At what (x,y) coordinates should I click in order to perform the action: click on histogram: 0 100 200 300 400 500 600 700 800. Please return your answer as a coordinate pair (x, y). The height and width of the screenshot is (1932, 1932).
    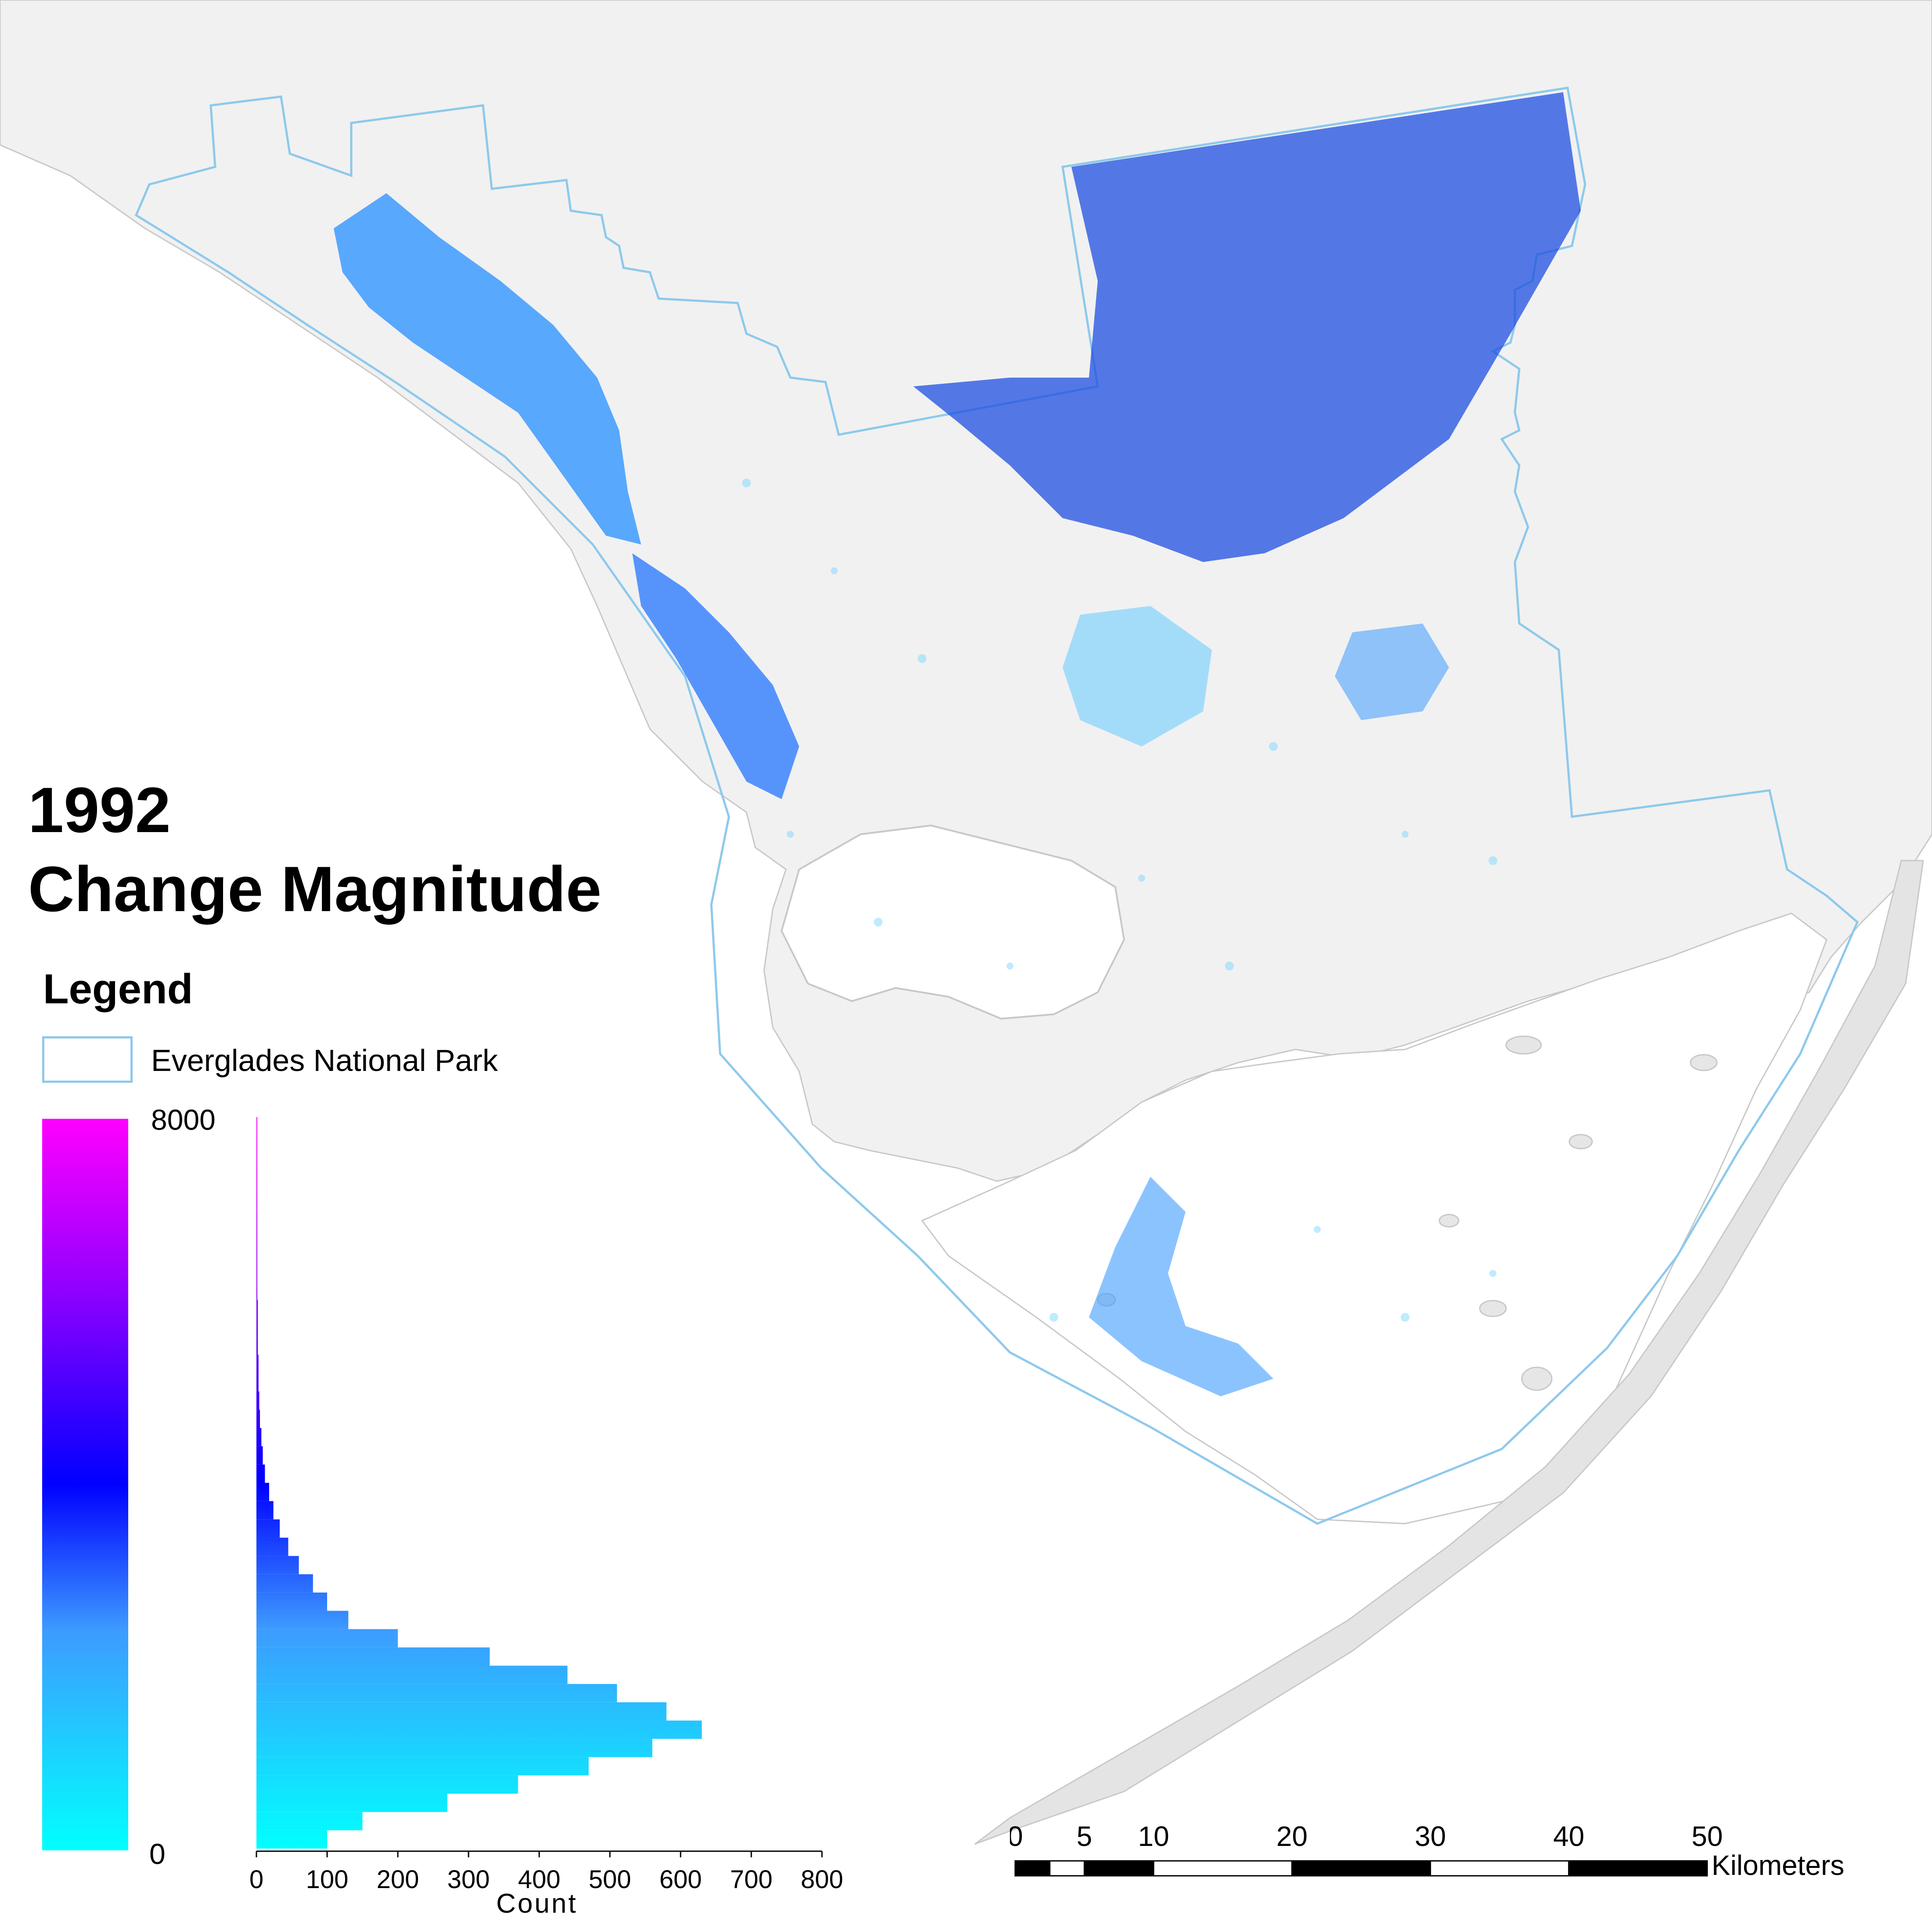
    Looking at the image, I should click on (546, 1506).